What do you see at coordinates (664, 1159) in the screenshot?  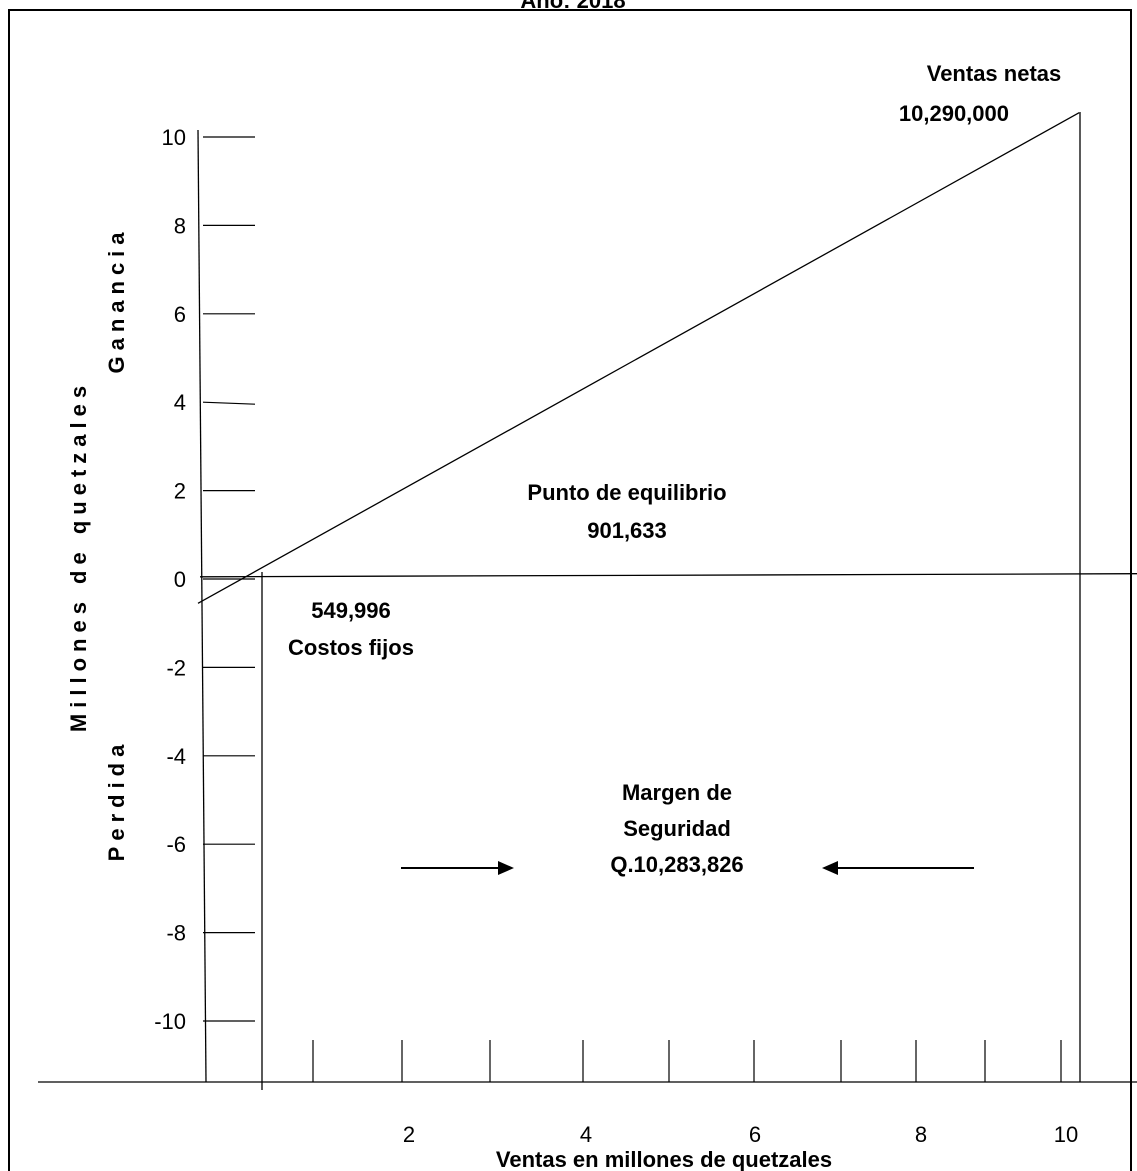 I see `x-axis-label: Ventas en millones de quetzales` at bounding box center [664, 1159].